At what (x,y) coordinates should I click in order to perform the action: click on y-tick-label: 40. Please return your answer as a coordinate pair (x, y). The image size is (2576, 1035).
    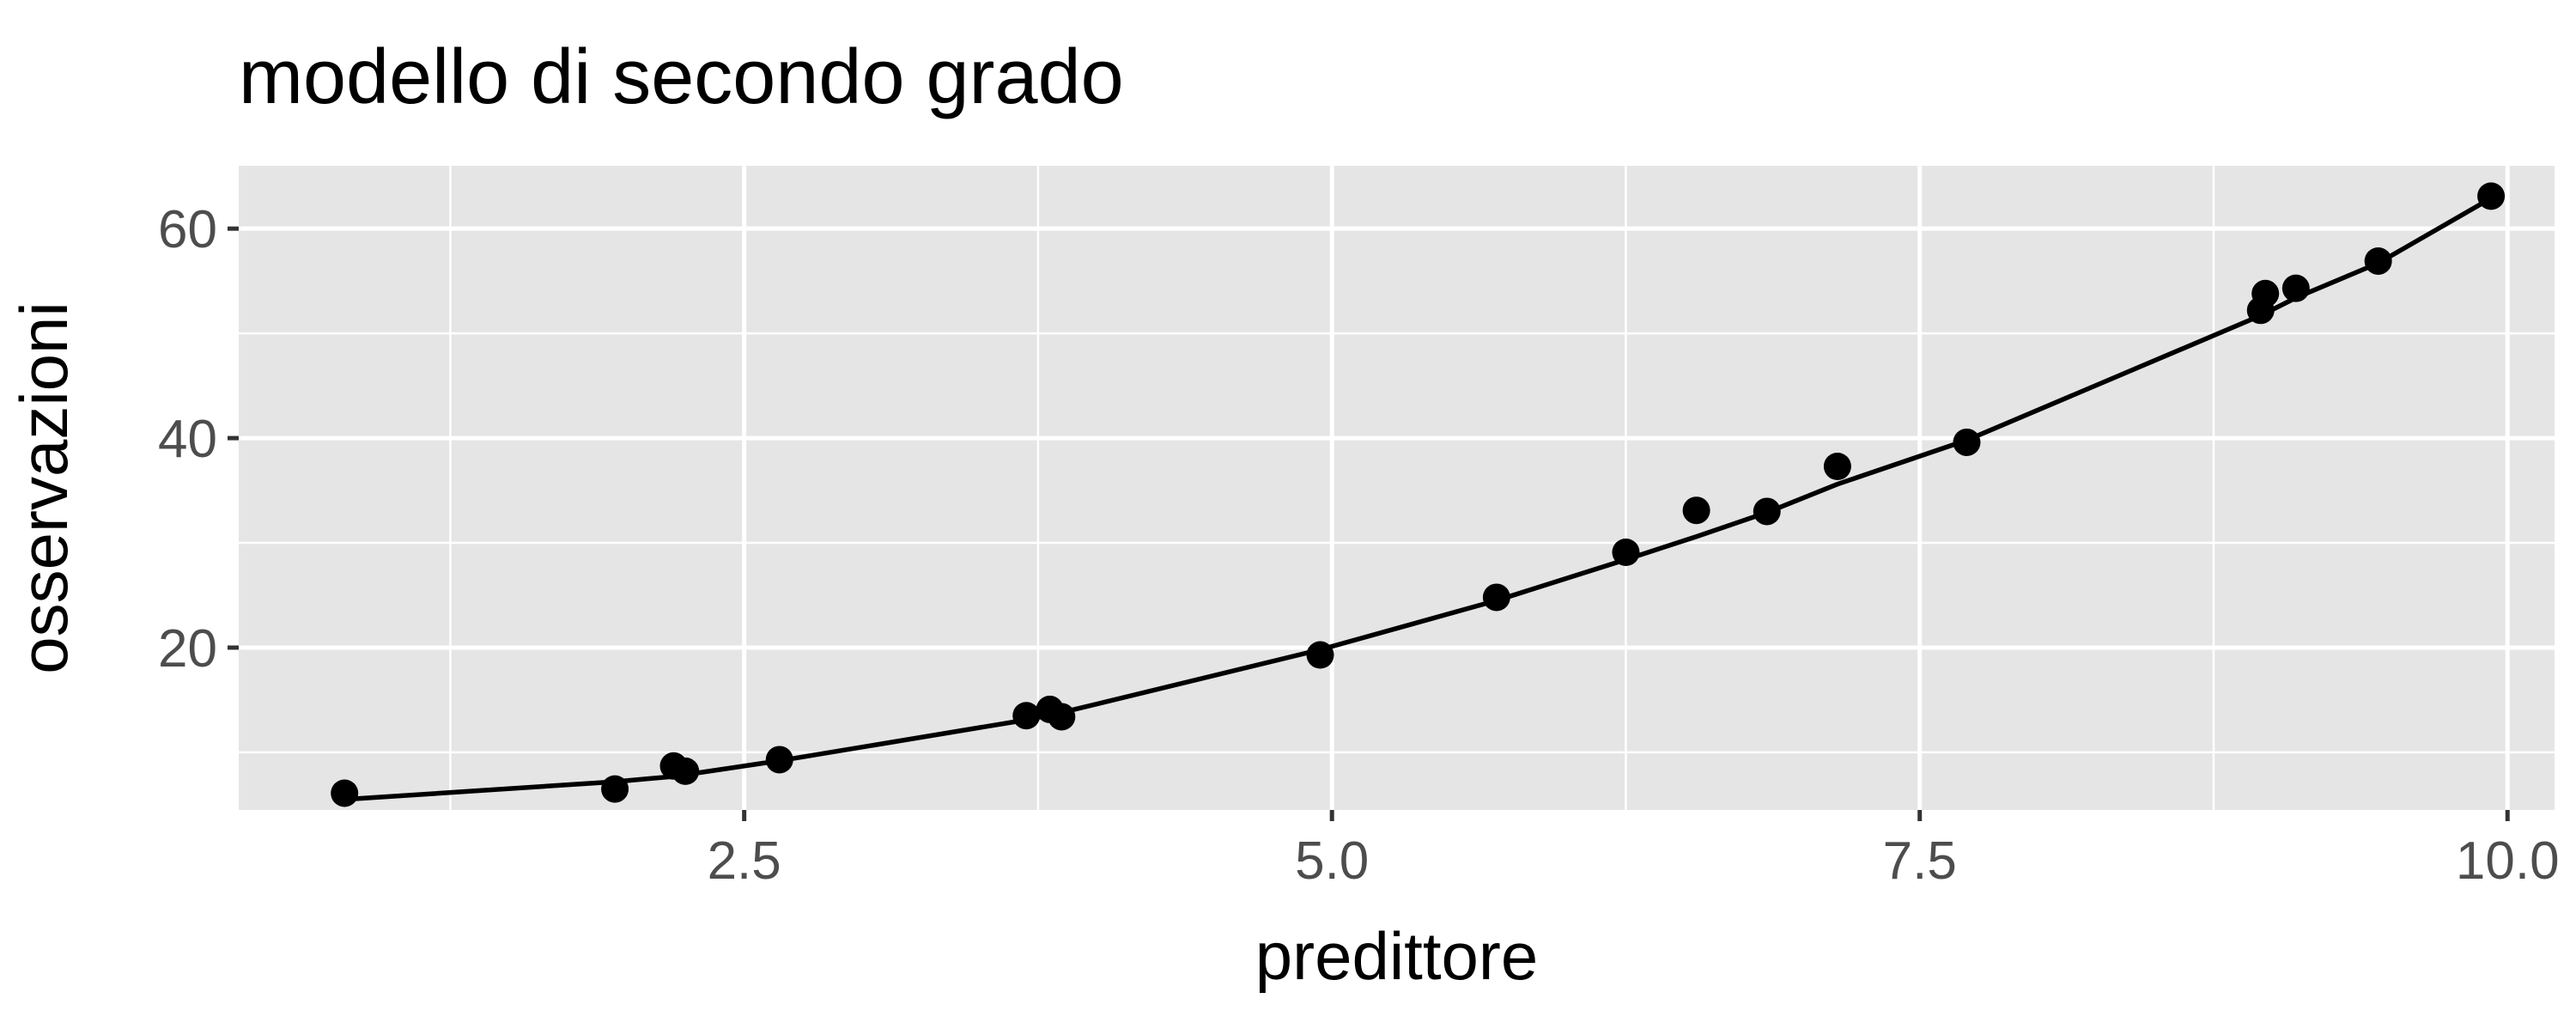
    Looking at the image, I should click on (187, 439).